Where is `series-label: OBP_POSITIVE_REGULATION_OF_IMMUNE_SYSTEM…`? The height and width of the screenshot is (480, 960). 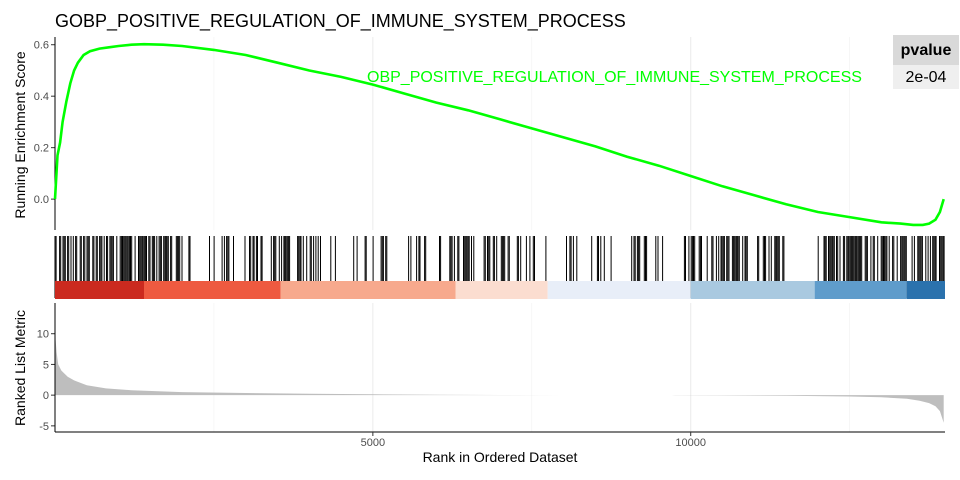 series-label: OBP_POSITIVE_REGULATION_OF_IMMUNE_SYSTEM… is located at coordinates (614, 77).